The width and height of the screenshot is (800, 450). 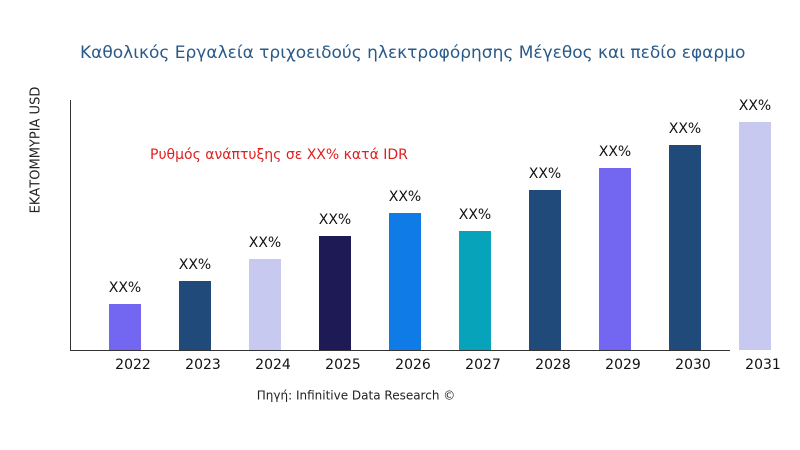 I want to click on x-tick-label: 2028, so click(x=553, y=365).